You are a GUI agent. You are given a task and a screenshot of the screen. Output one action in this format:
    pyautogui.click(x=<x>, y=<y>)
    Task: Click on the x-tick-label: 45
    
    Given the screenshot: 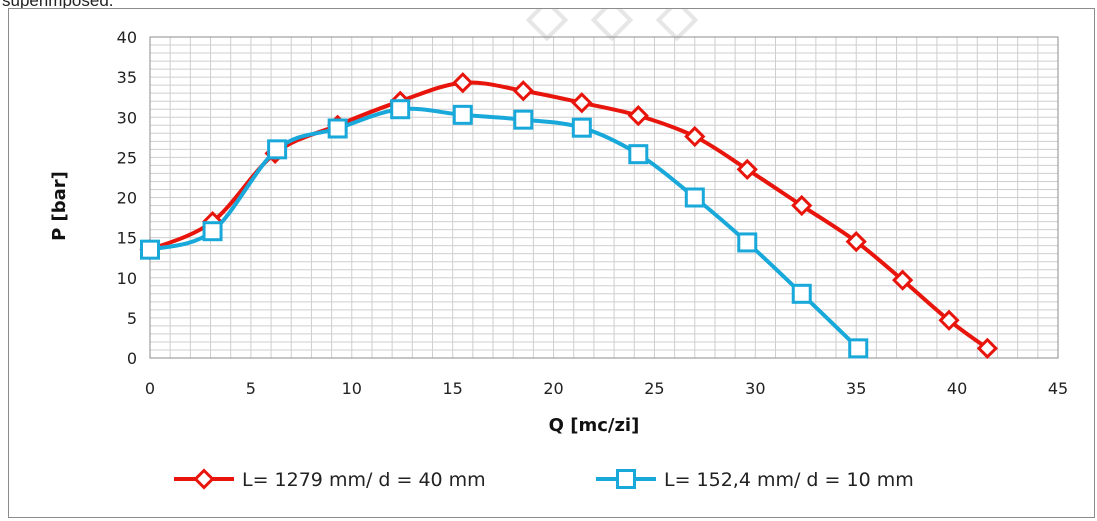 What is the action you would take?
    pyautogui.click(x=1058, y=388)
    